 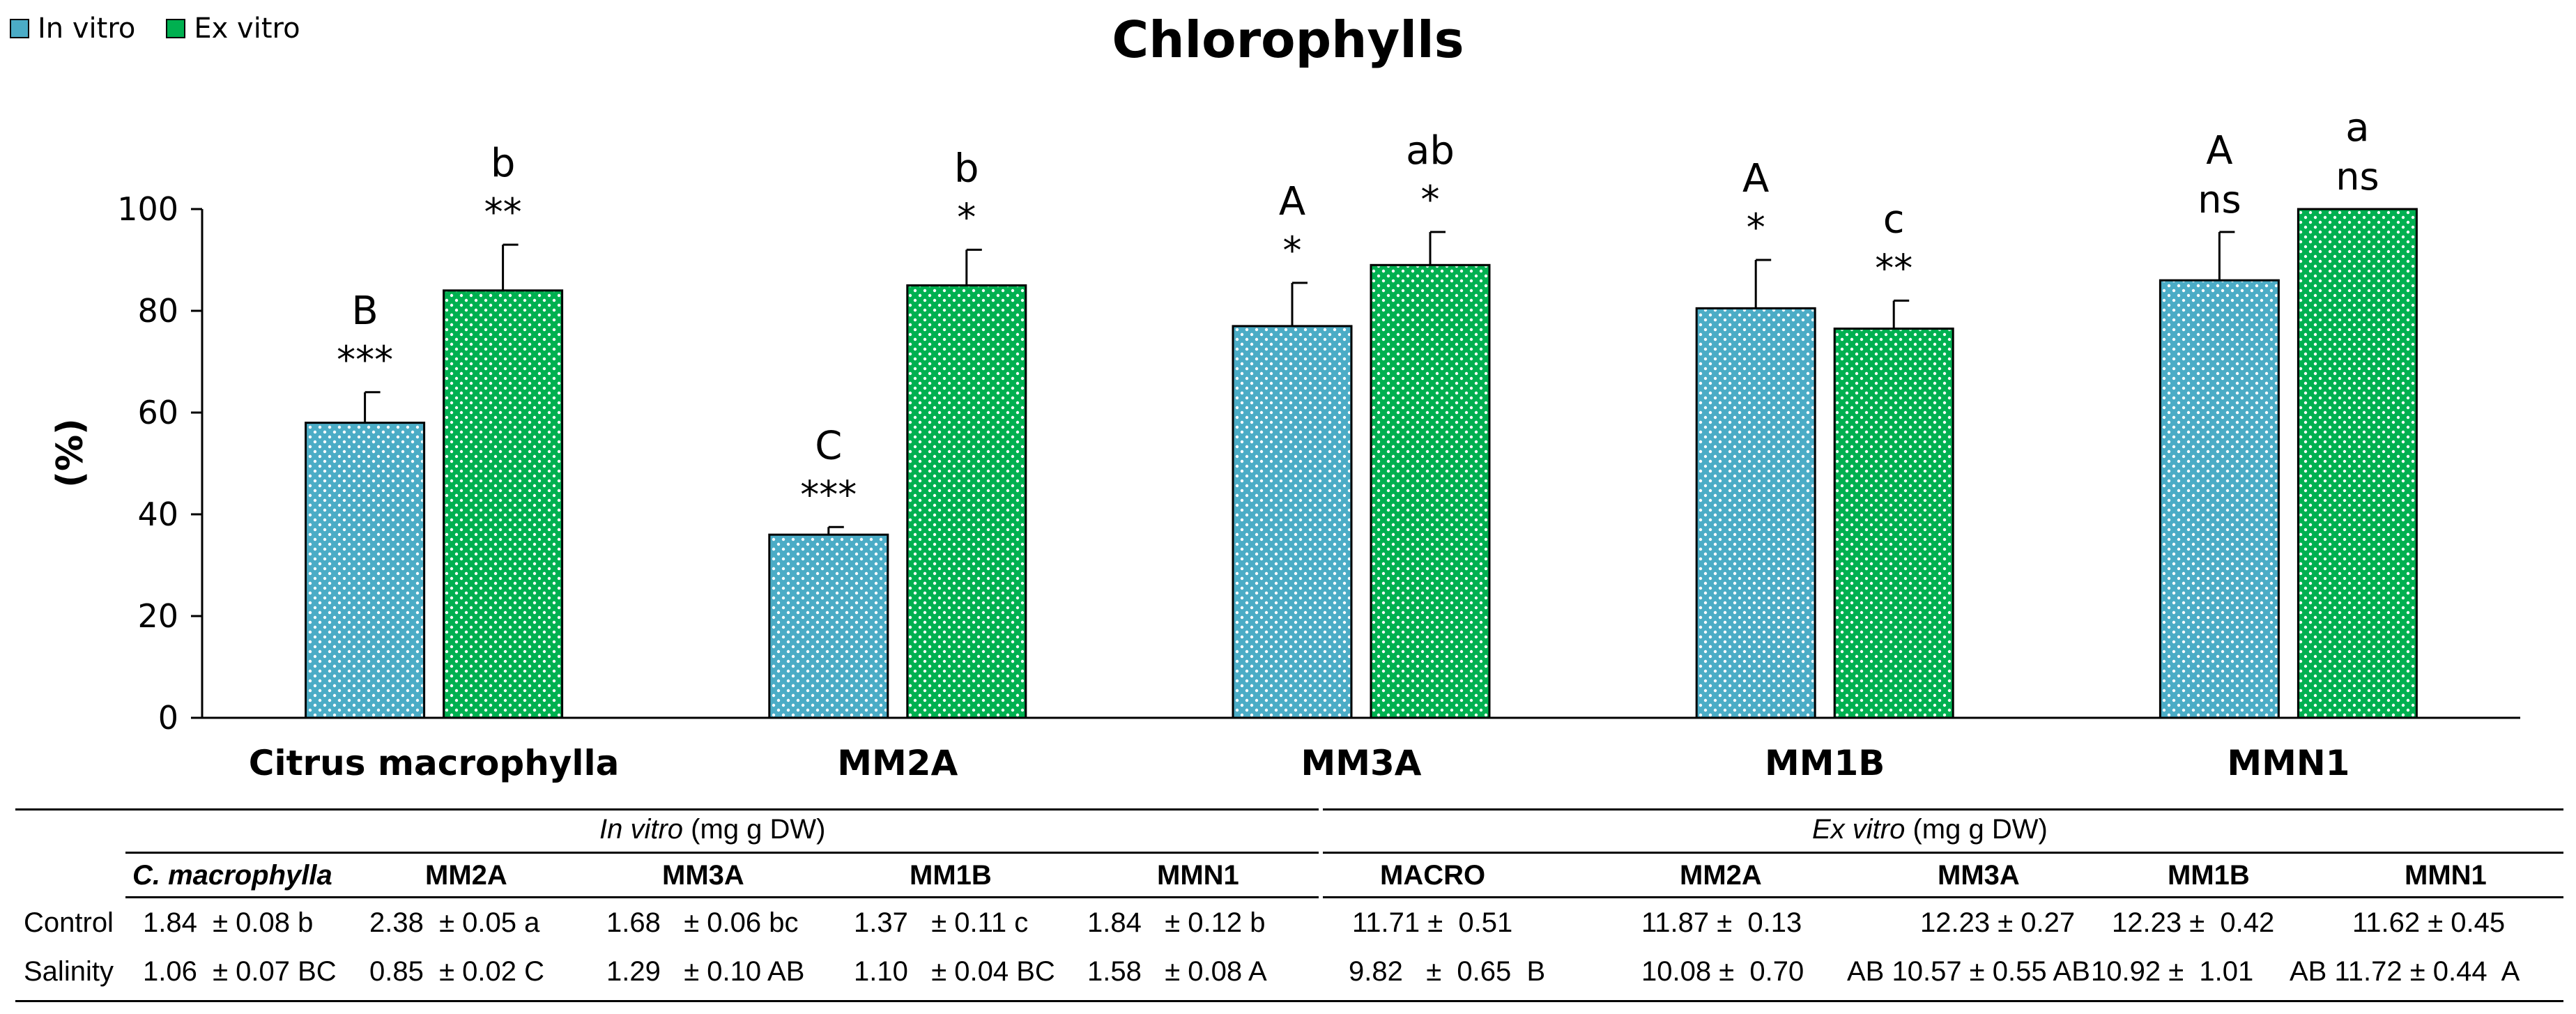 I want to click on y-tick-label: 40, so click(x=157, y=514).